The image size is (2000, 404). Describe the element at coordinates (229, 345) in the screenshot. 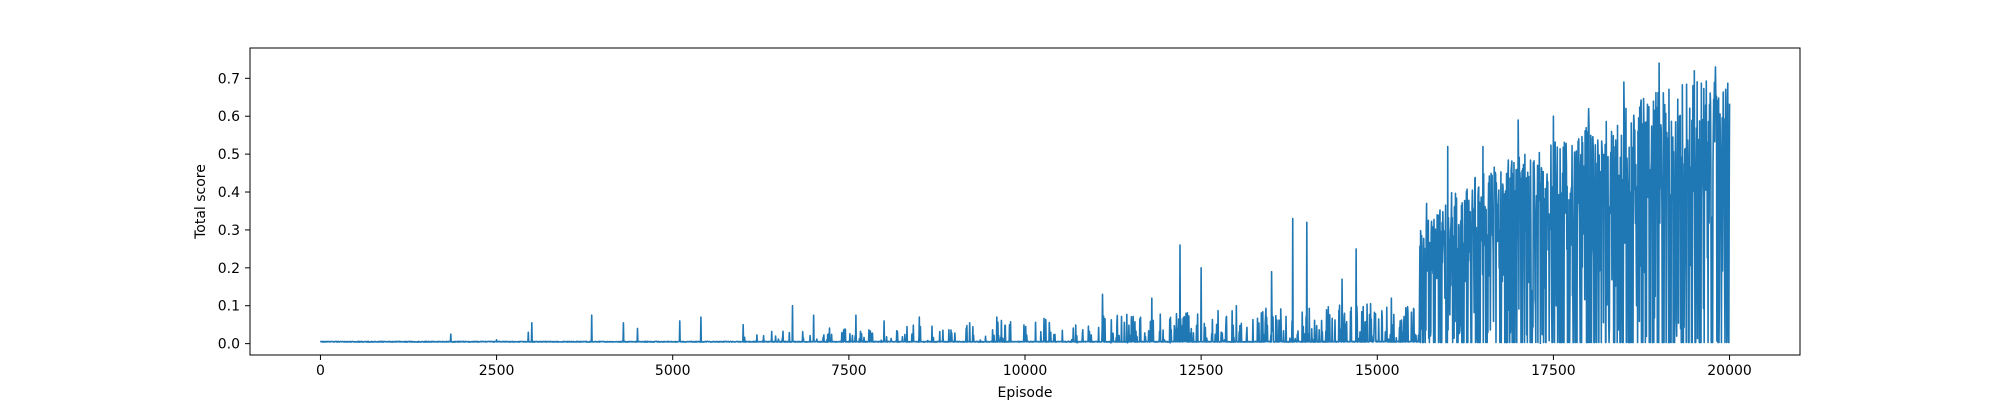

I see `y-tick-label: 0.0` at that location.